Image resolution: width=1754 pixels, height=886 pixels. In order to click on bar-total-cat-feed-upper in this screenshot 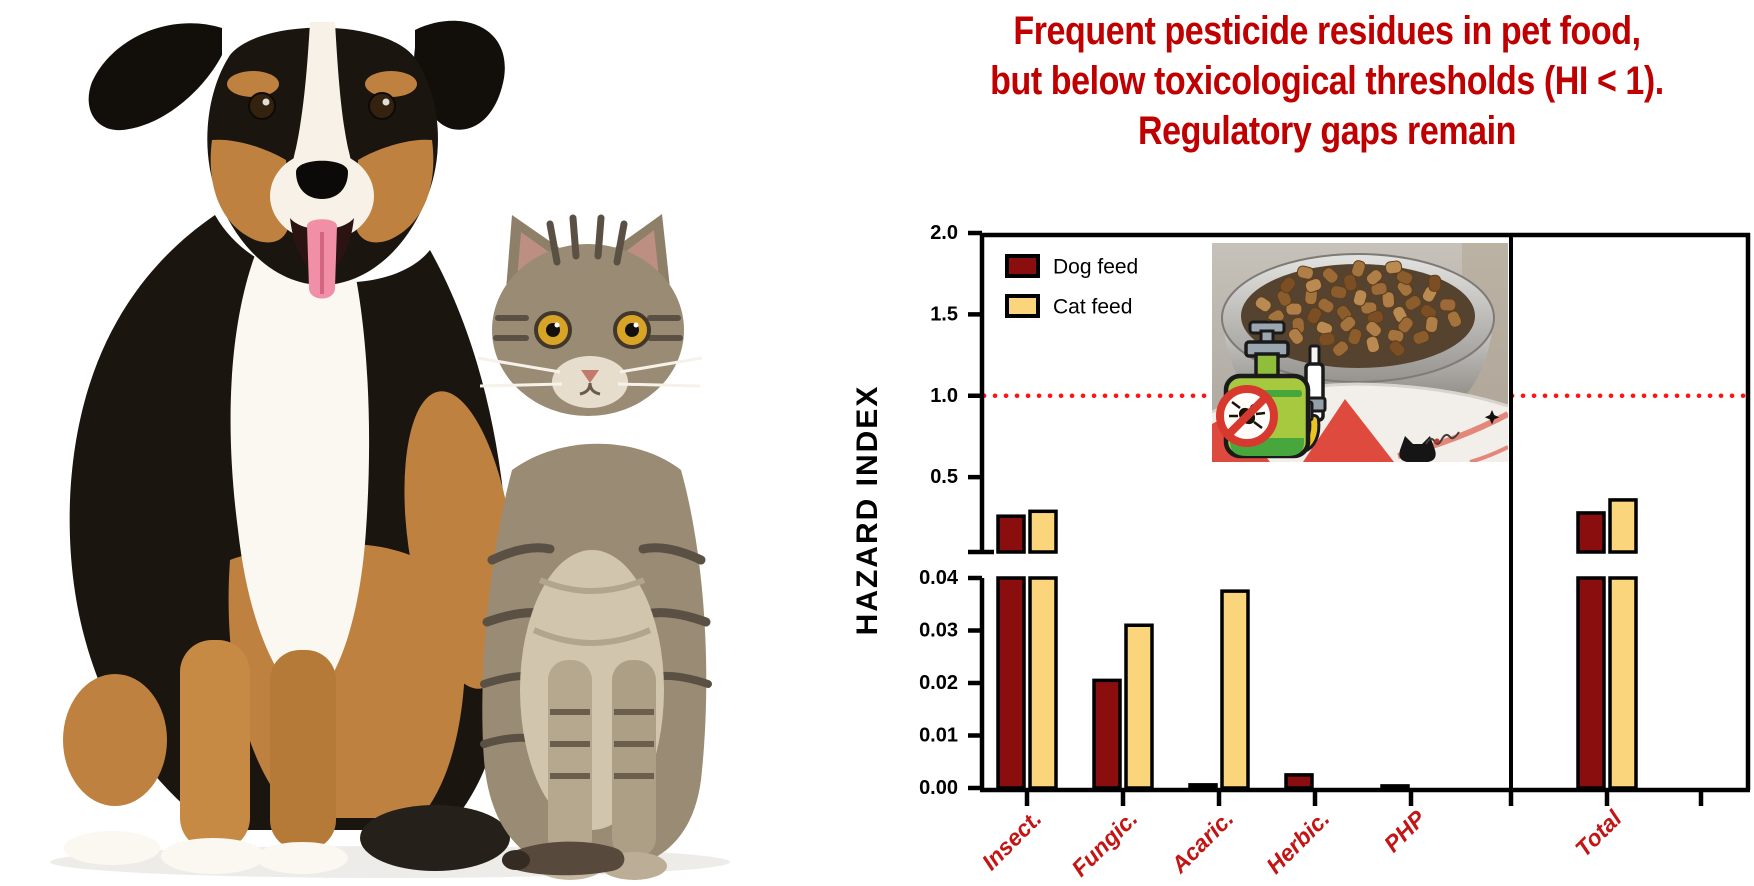, I will do `click(1623, 526)`.